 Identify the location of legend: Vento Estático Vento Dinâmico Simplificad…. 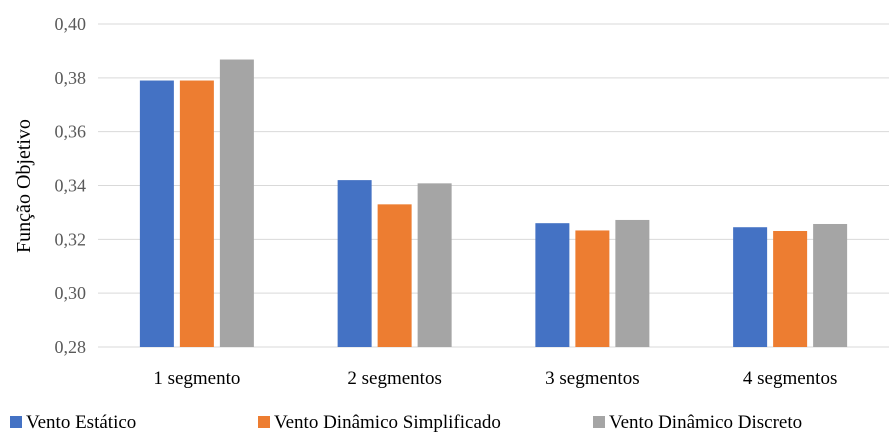
(406, 422).